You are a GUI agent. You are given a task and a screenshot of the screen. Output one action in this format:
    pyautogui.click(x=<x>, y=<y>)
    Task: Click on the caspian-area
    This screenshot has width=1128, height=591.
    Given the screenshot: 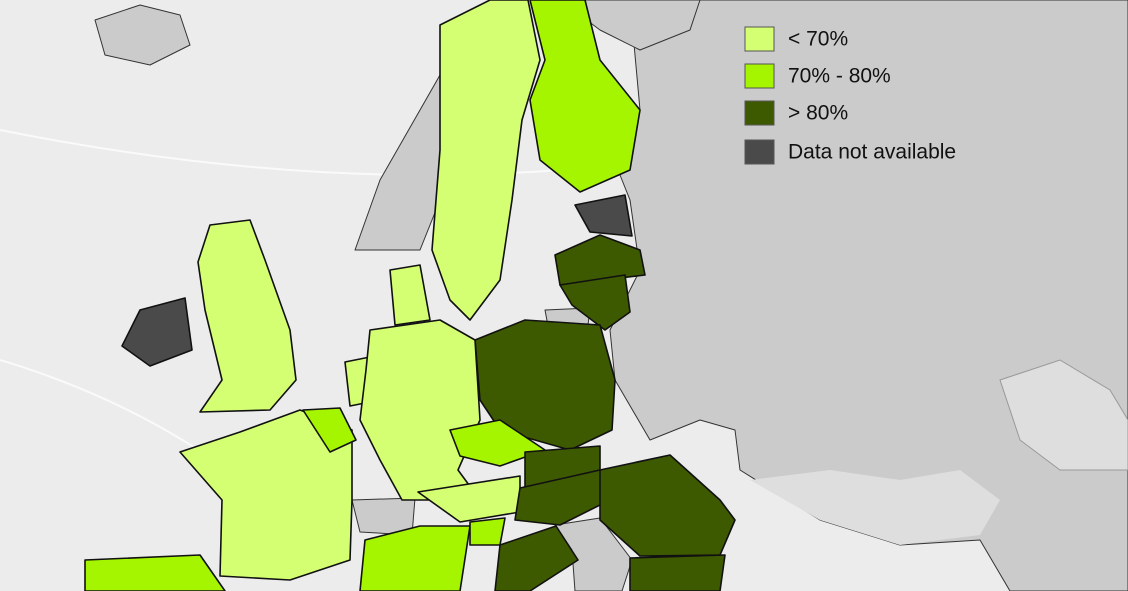 What is the action you would take?
    pyautogui.click(x=1063, y=415)
    